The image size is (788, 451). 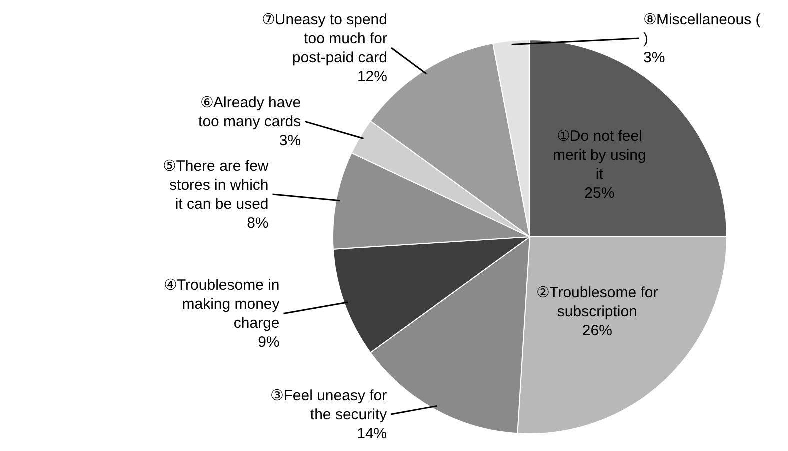 I want to click on data-label: 12%, so click(x=372, y=77).